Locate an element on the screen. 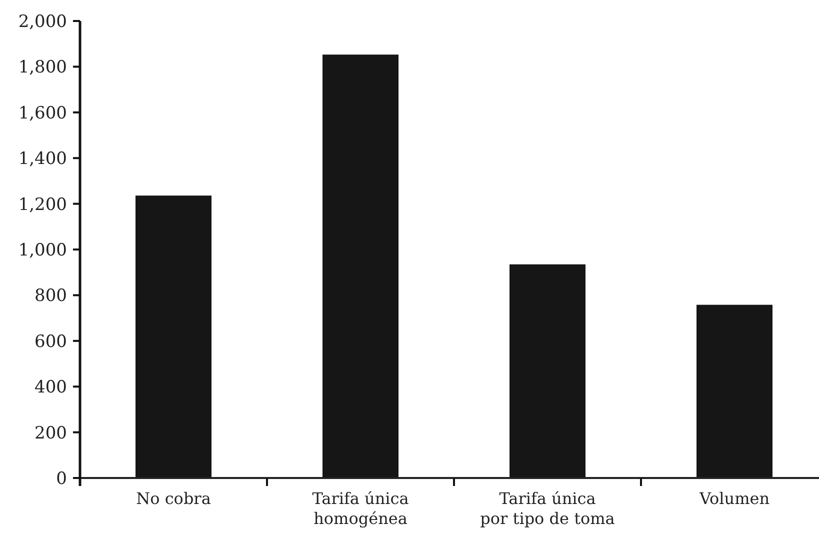 The image size is (819, 538). x-tick-label: Tarifa única homogénea is located at coordinates (361, 508).